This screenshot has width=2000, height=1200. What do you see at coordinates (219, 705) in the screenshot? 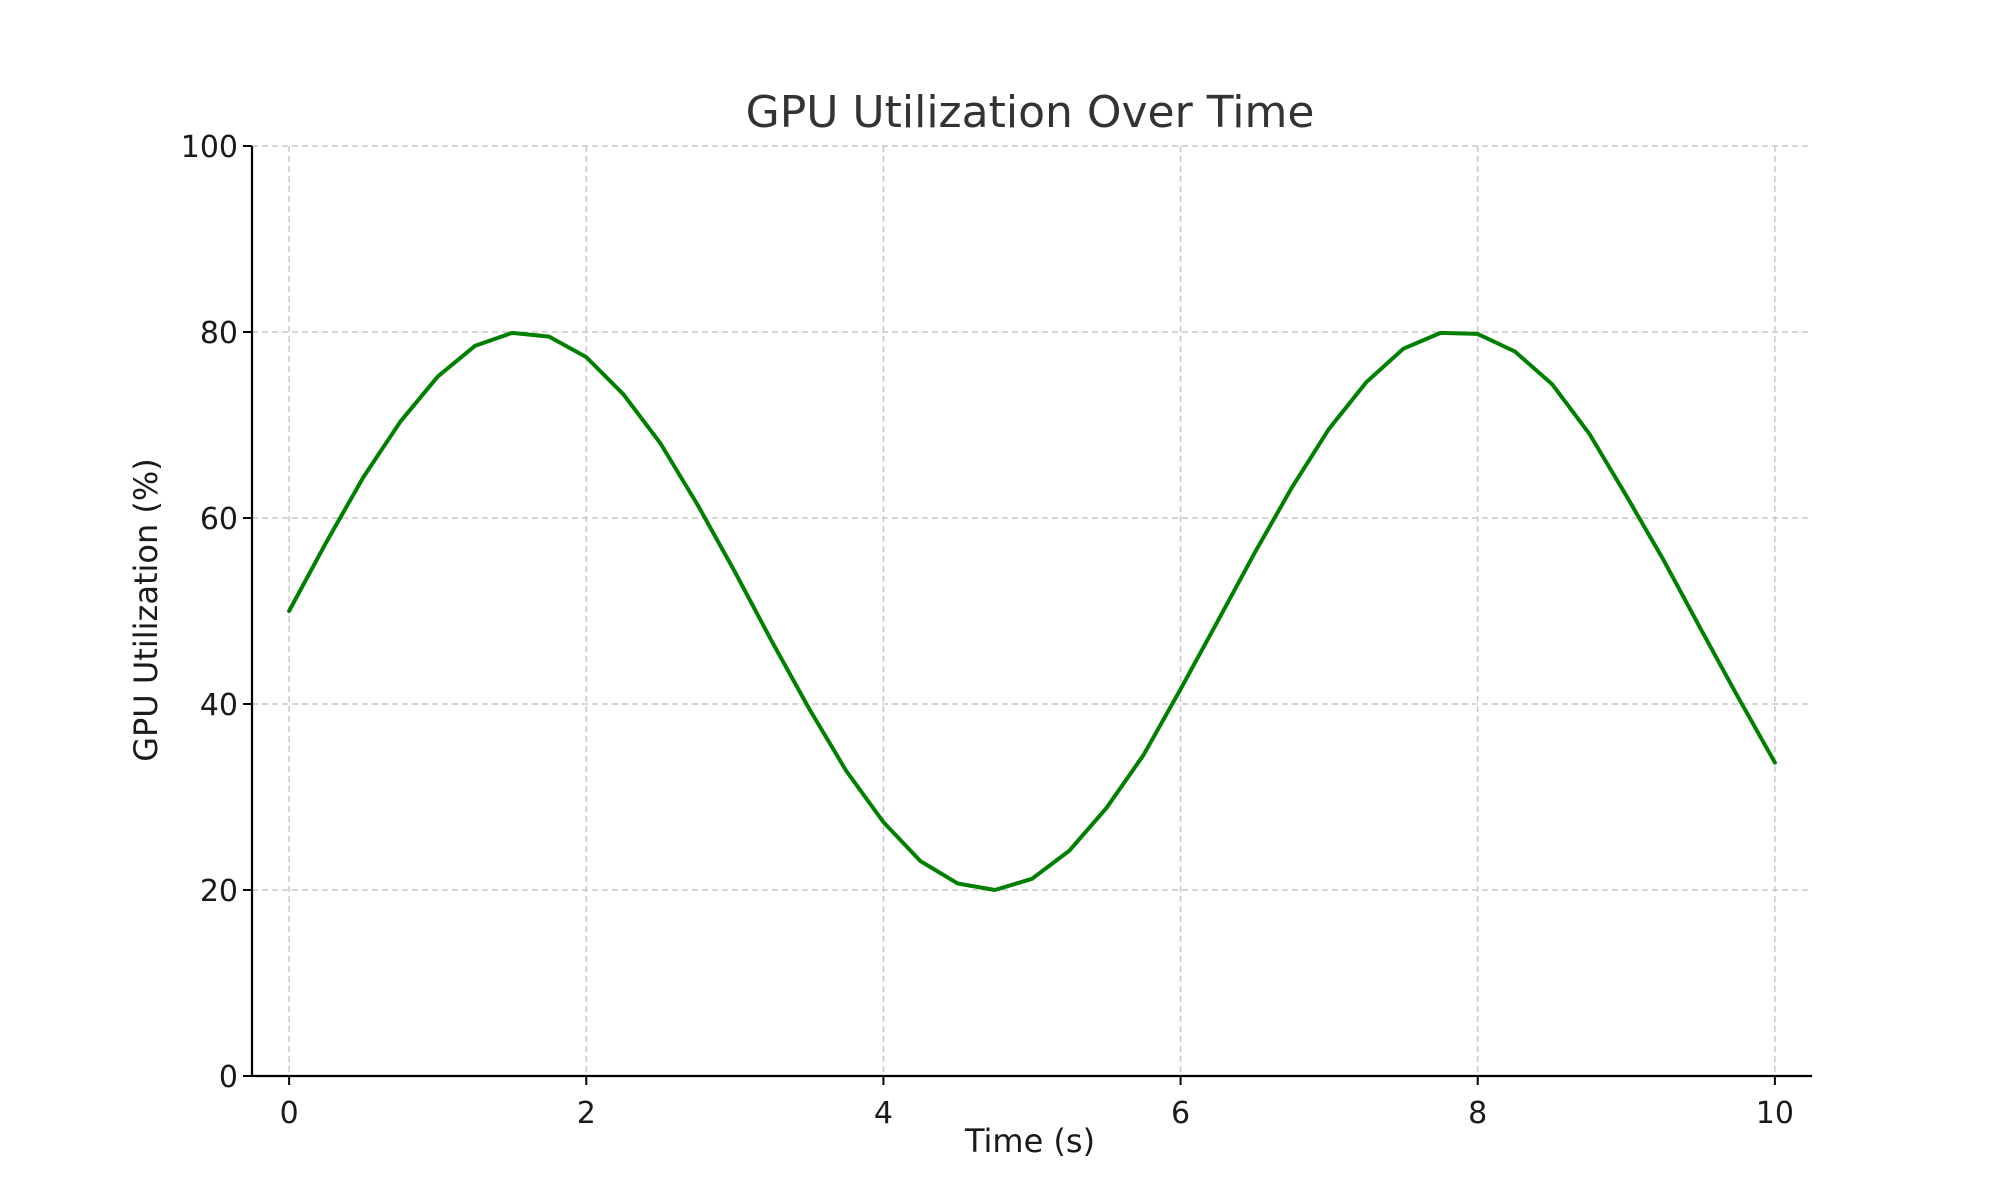
I see `y-tick-label: 40` at bounding box center [219, 705].